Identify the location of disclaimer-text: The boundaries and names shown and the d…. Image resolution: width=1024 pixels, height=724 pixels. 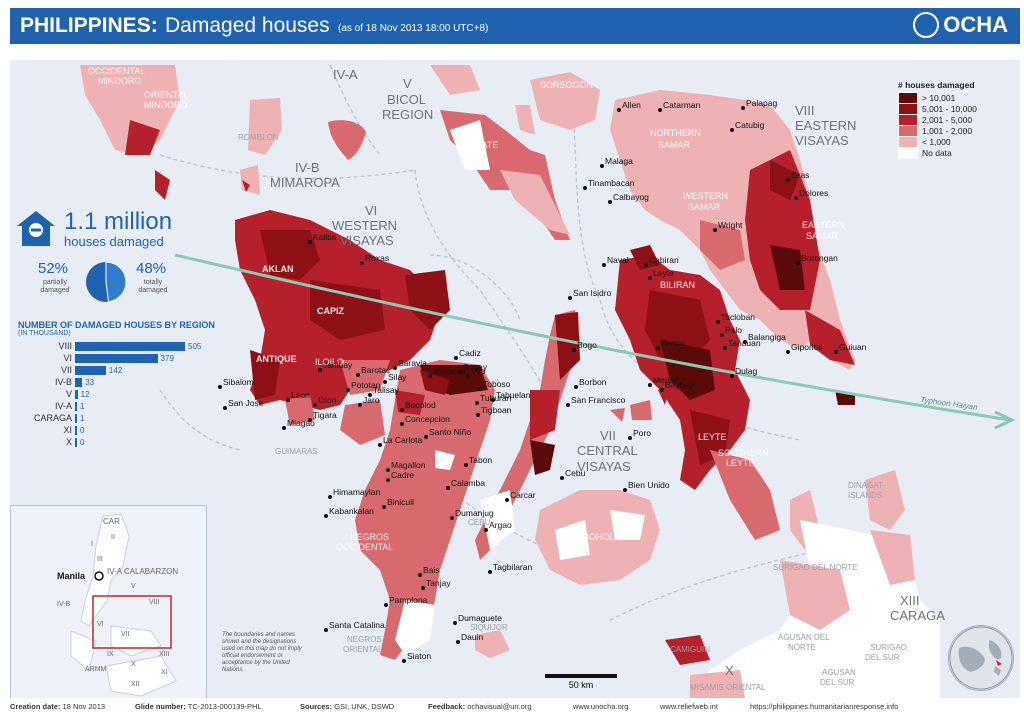
(262, 652).